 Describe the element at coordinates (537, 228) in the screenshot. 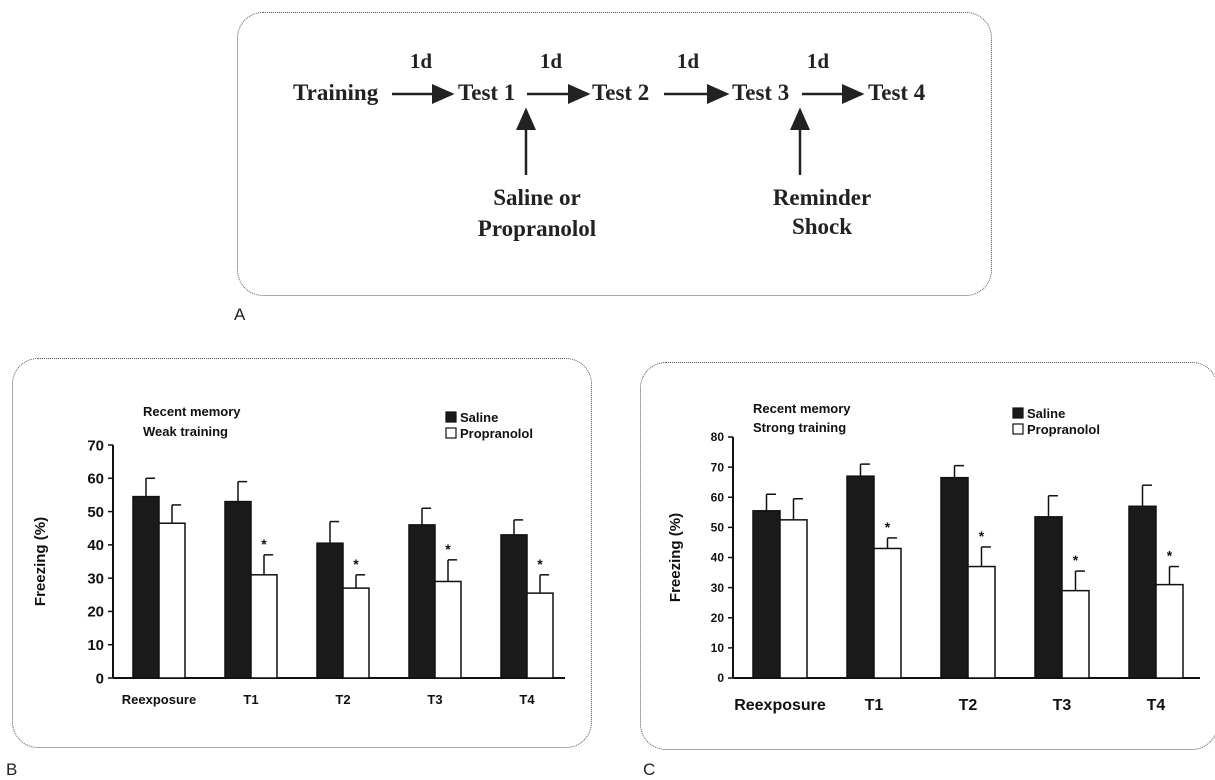

I see `treatment-label: Propranolol` at that location.